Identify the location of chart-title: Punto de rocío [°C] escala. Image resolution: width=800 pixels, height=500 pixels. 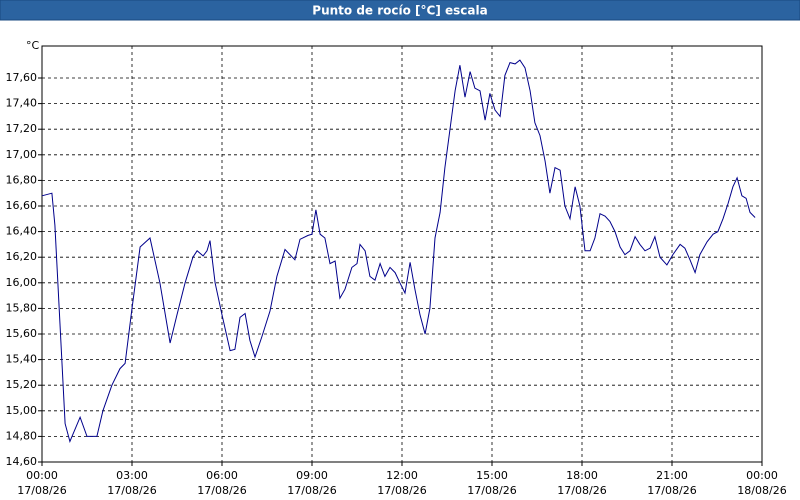
(399, 11).